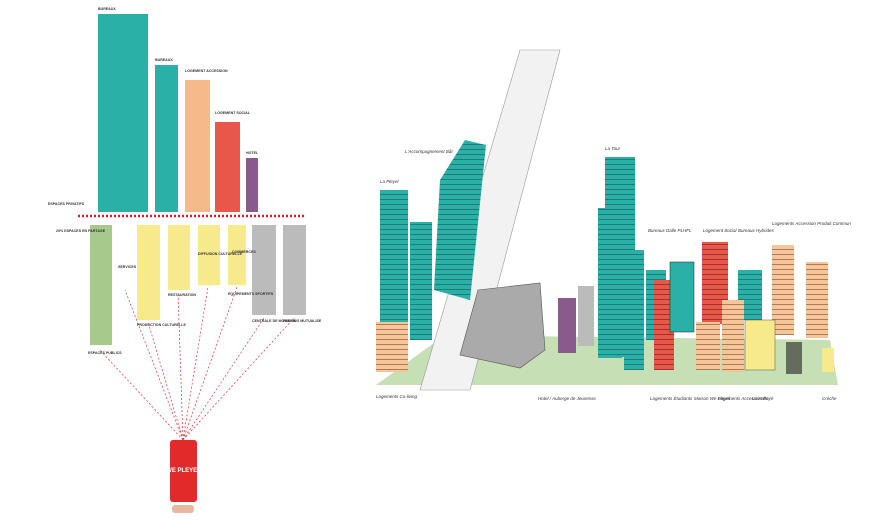  Describe the element at coordinates (274, 321) in the screenshot. I see `label: CENTRALE DE MOBILITE` at that location.